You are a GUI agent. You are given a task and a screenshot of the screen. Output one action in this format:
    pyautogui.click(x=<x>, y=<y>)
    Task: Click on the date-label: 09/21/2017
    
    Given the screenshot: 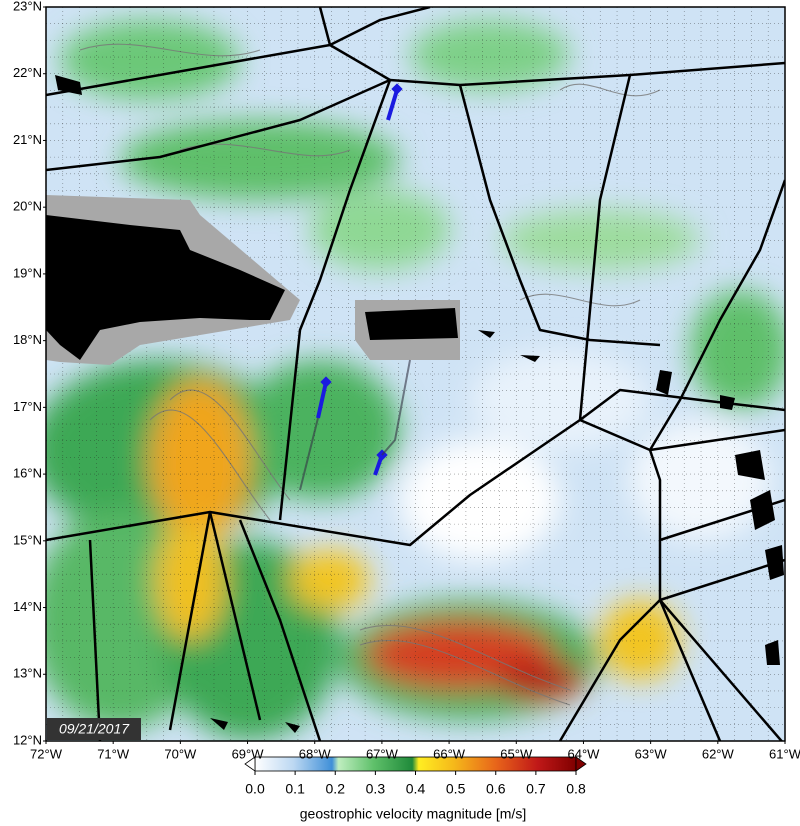 What is the action you would take?
    pyautogui.click(x=94, y=729)
    